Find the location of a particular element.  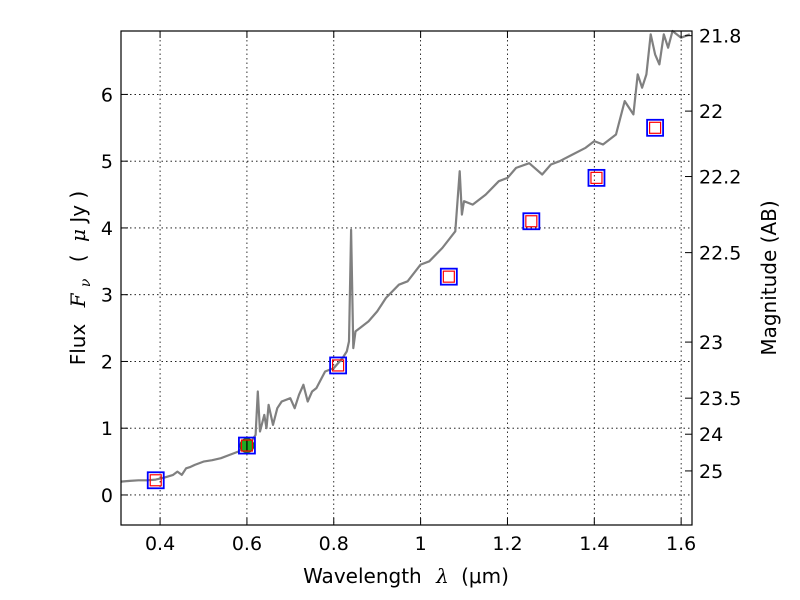

right-axis-label: Magnitude (AB) is located at coordinates (769, 277).